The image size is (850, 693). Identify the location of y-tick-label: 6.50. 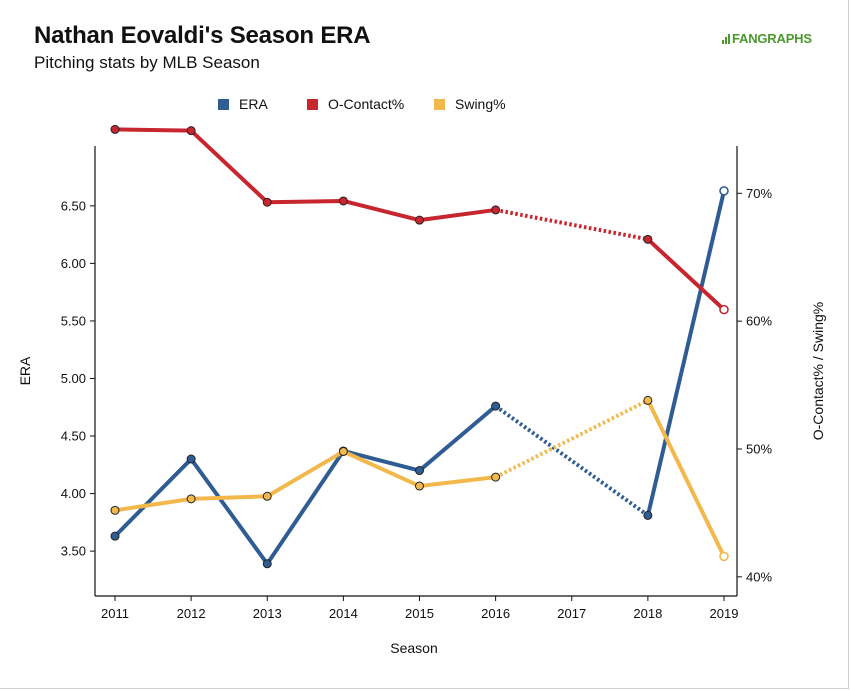
(73, 205).